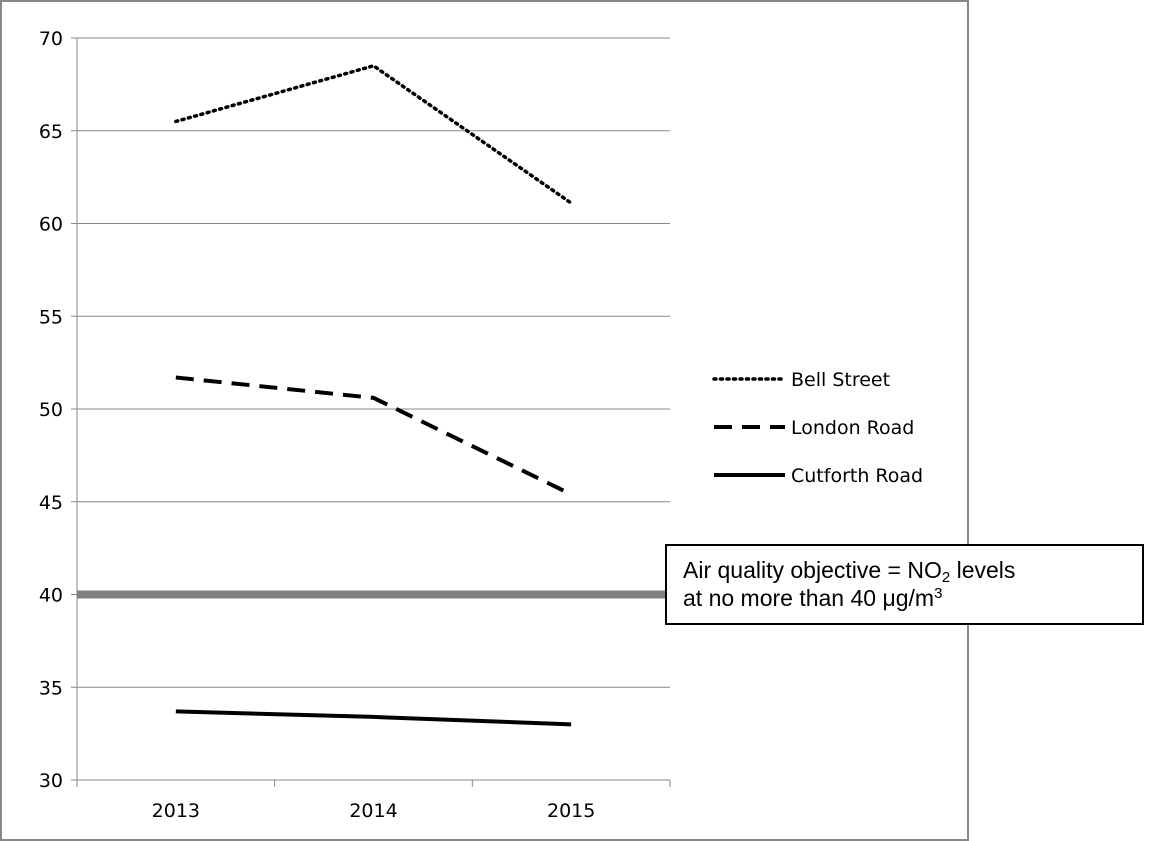  What do you see at coordinates (51, 317) in the screenshot?
I see `y-tick-label: 55` at bounding box center [51, 317].